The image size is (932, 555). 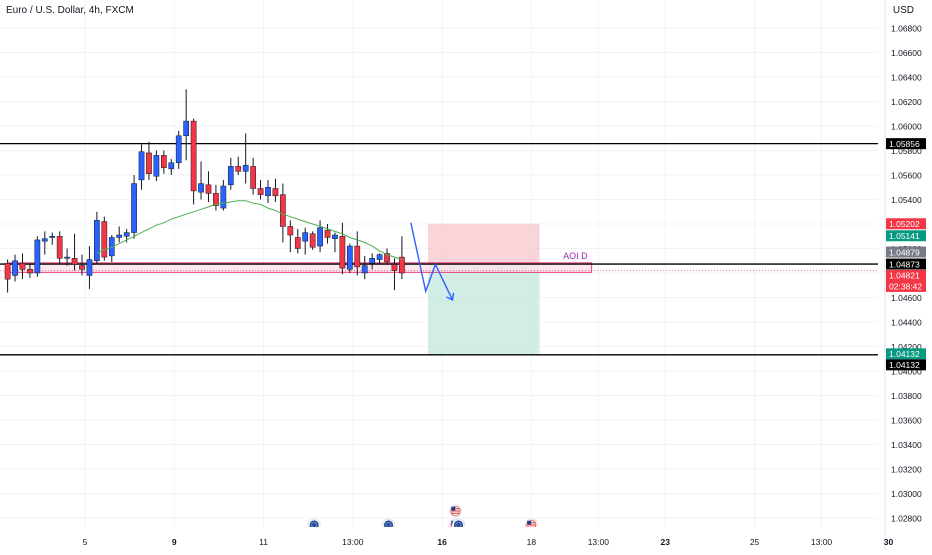 I want to click on price-tag: 1.04873, so click(x=906, y=264).